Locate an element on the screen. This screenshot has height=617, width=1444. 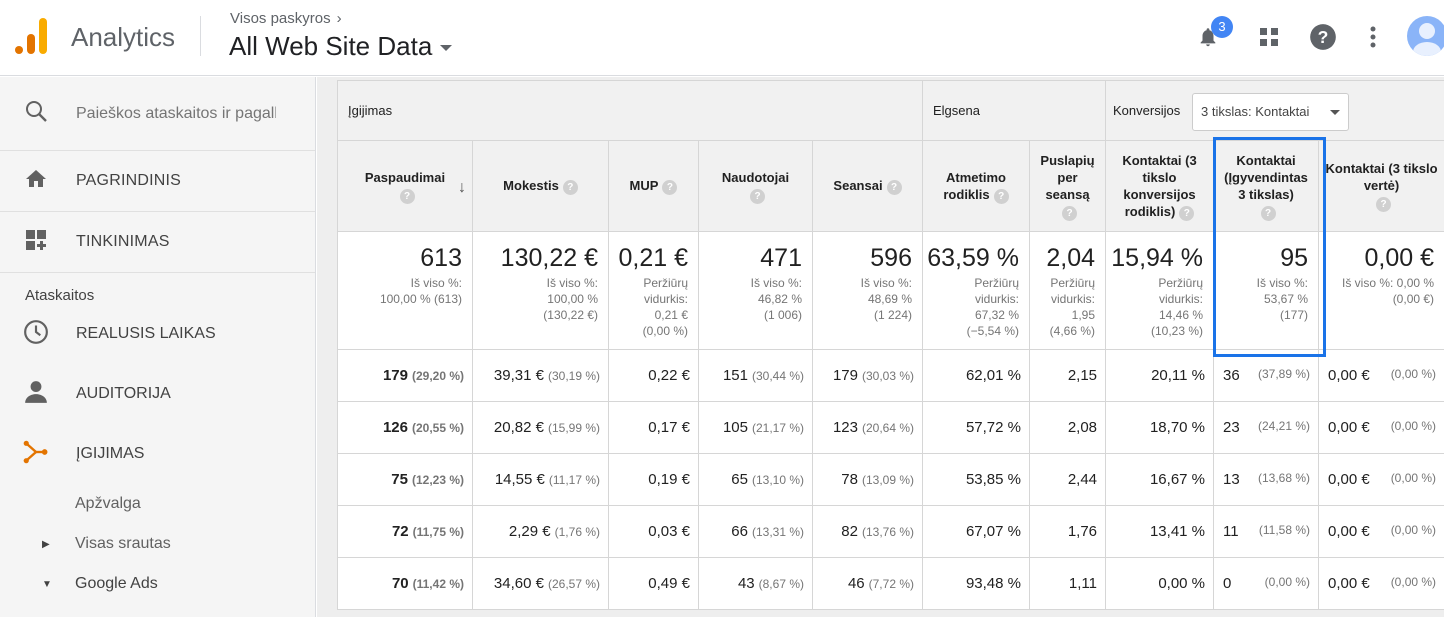
cell-cost: 39,31 € (30,19 %) is located at coordinates (540, 375).